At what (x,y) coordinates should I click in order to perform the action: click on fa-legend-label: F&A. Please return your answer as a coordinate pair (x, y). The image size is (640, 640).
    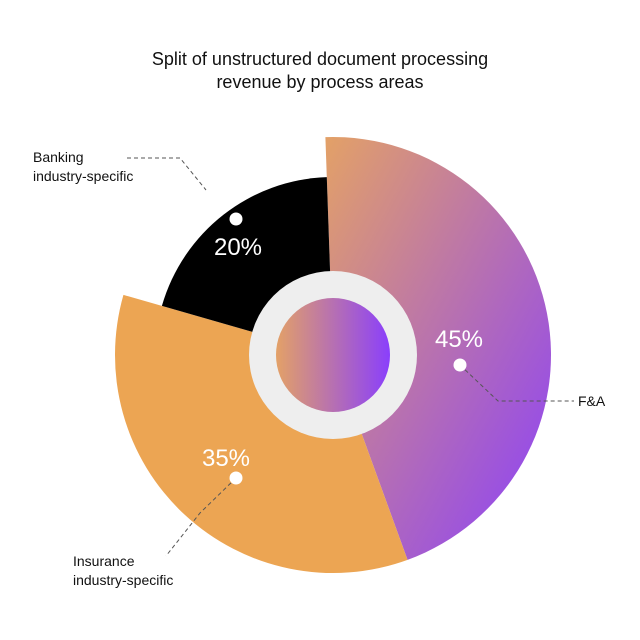
    Looking at the image, I should click on (592, 401).